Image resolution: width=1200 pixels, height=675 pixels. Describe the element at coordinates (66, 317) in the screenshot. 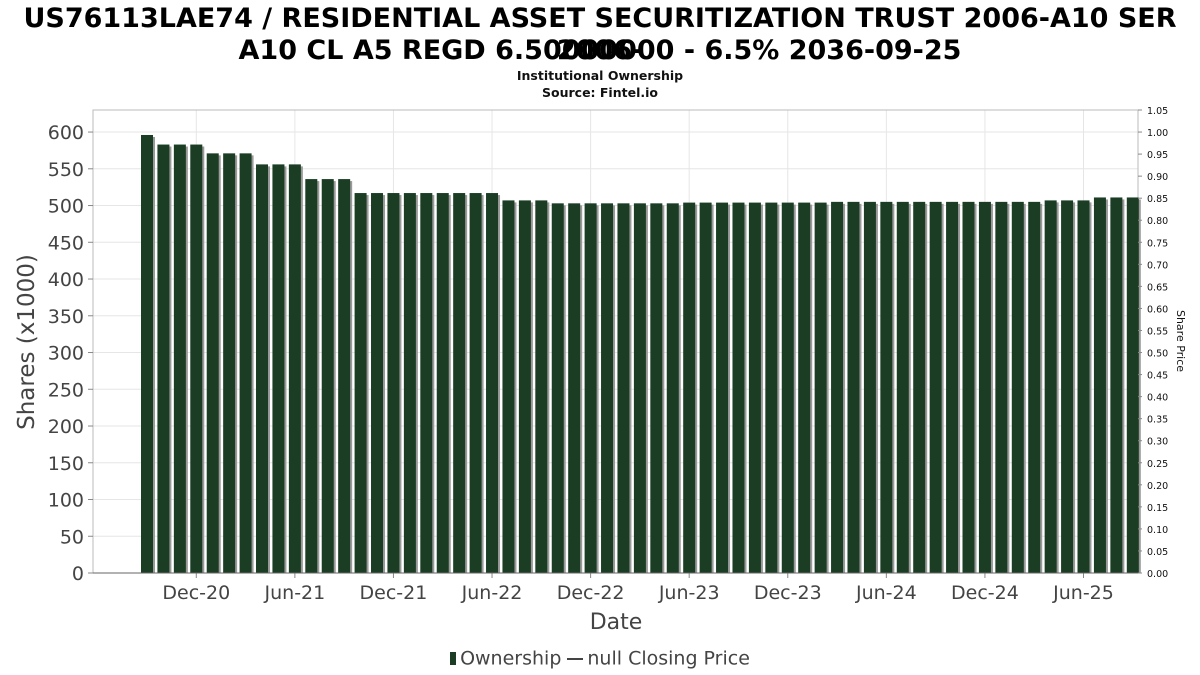

I see `y-tick-label: 350` at that location.